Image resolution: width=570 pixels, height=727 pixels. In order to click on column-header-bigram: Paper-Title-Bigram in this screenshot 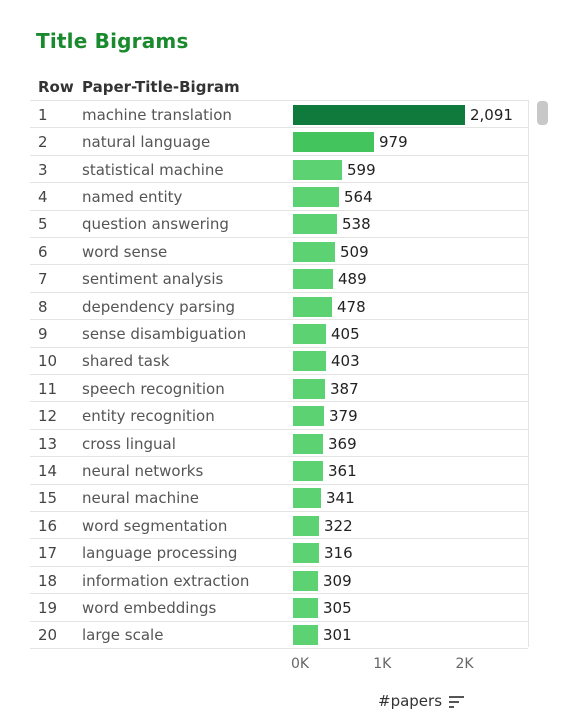, I will do `click(161, 87)`.